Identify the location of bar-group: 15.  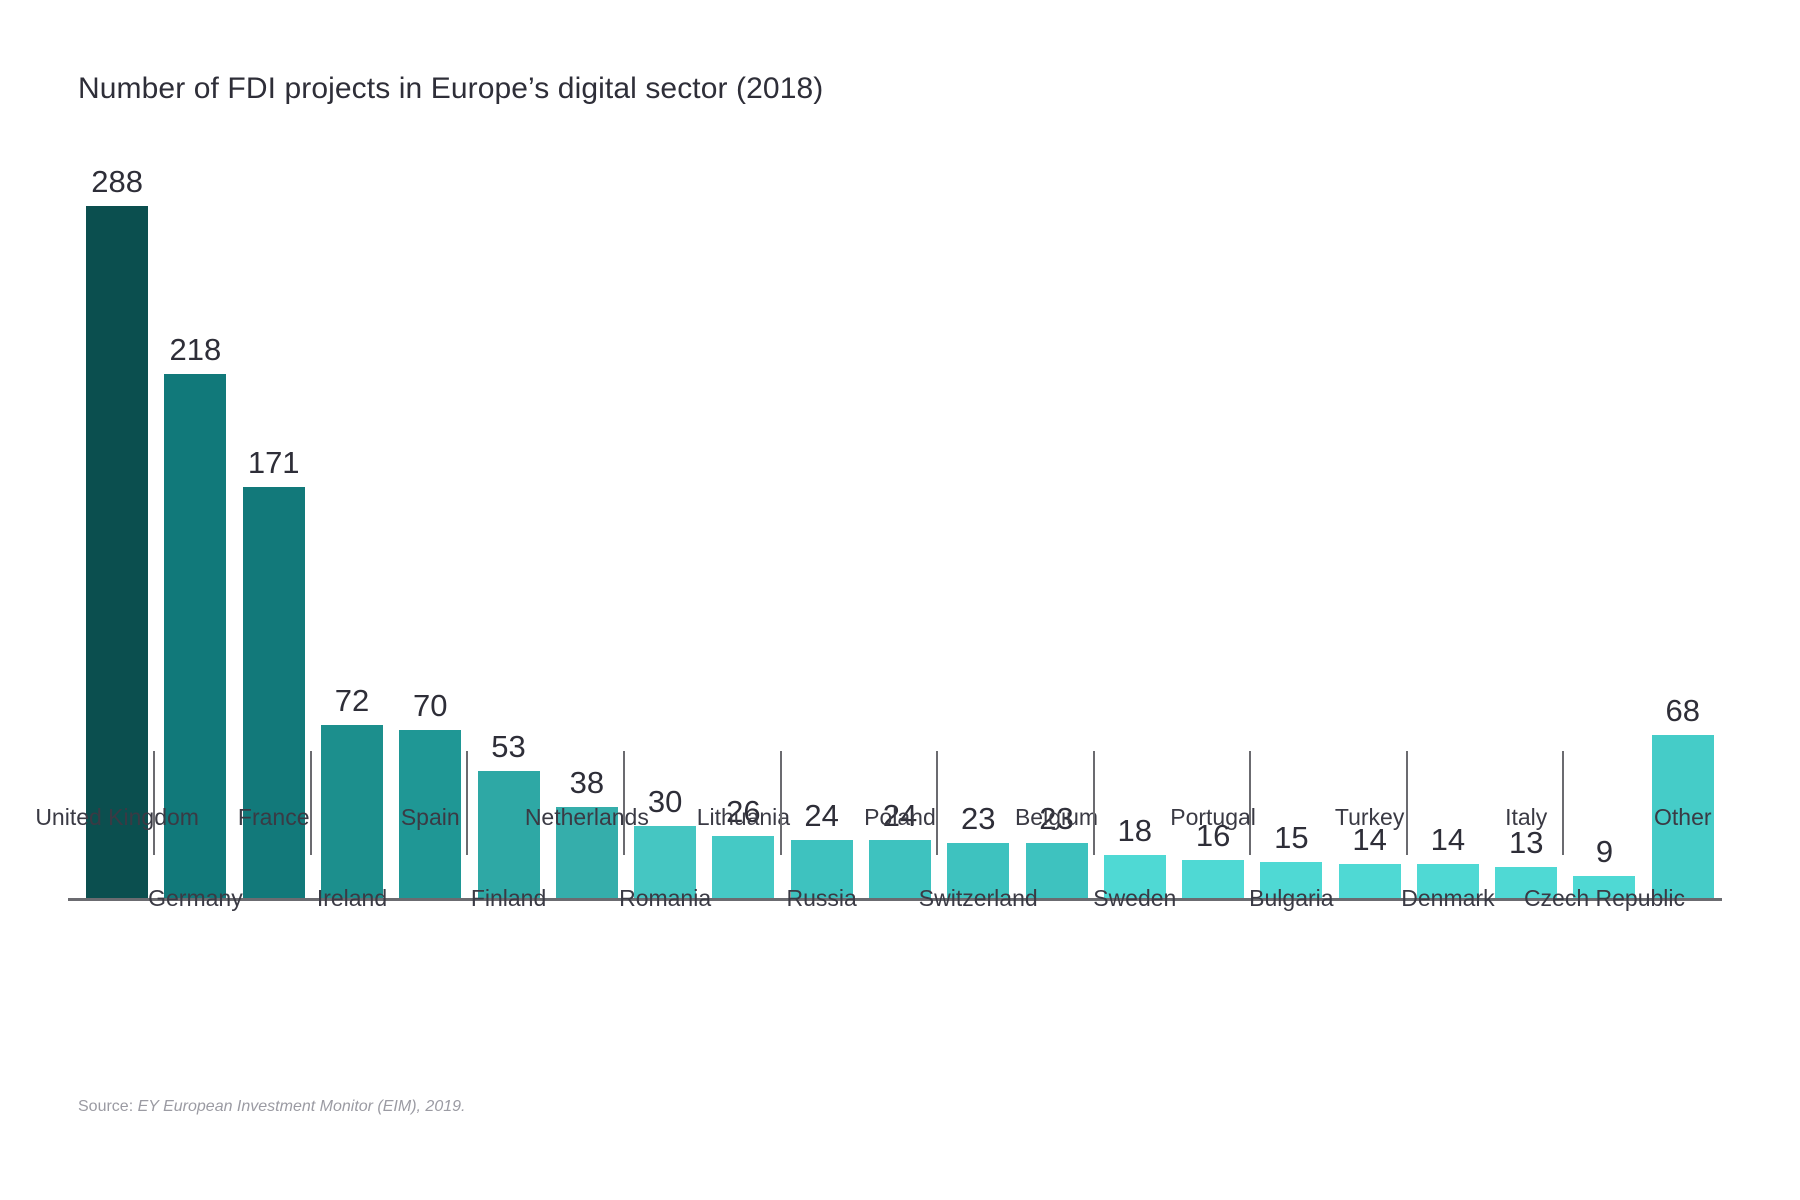
(1291, 524).